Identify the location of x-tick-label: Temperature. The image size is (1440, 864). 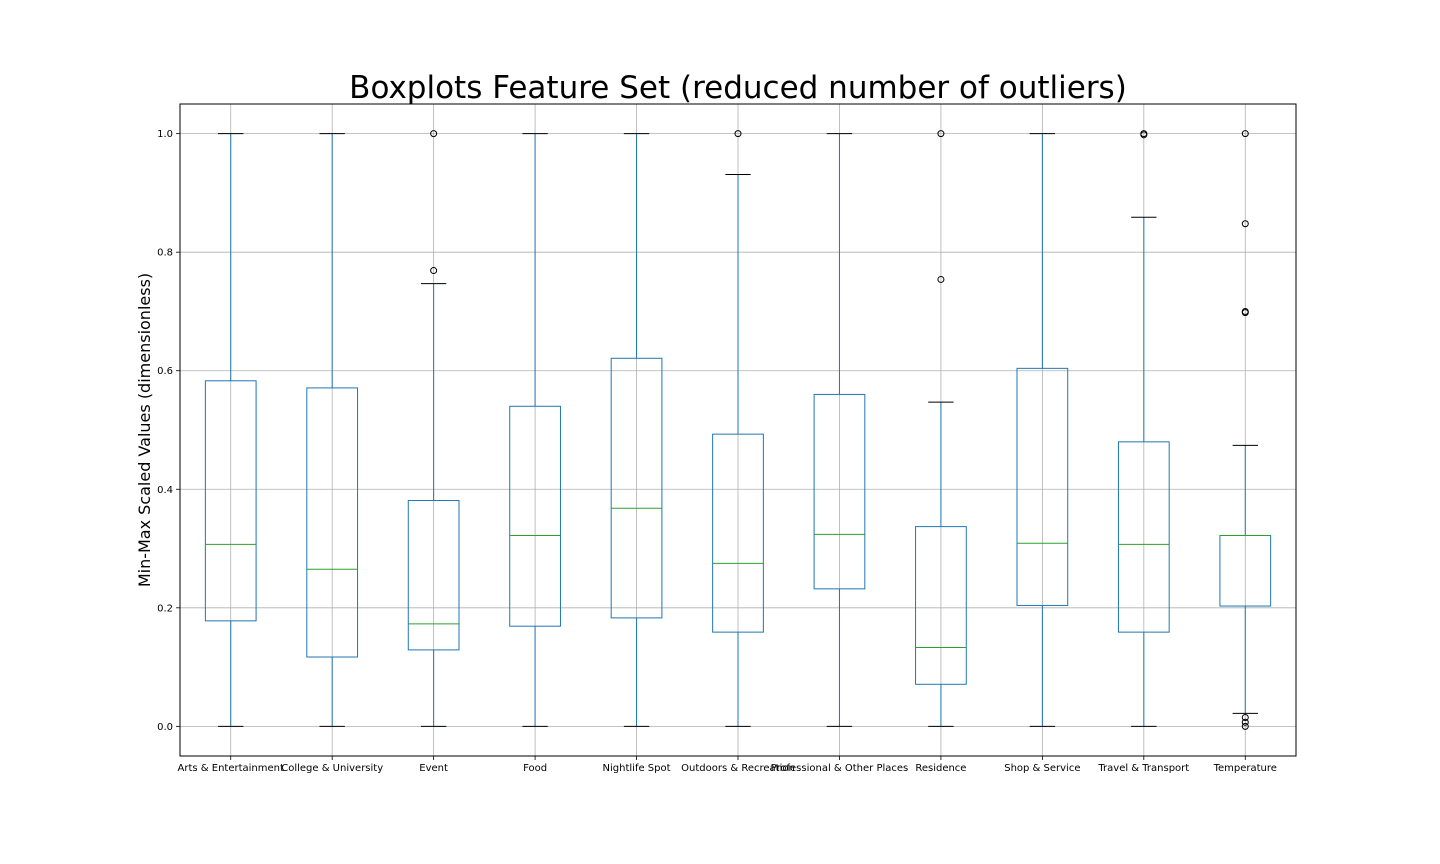
(1245, 768).